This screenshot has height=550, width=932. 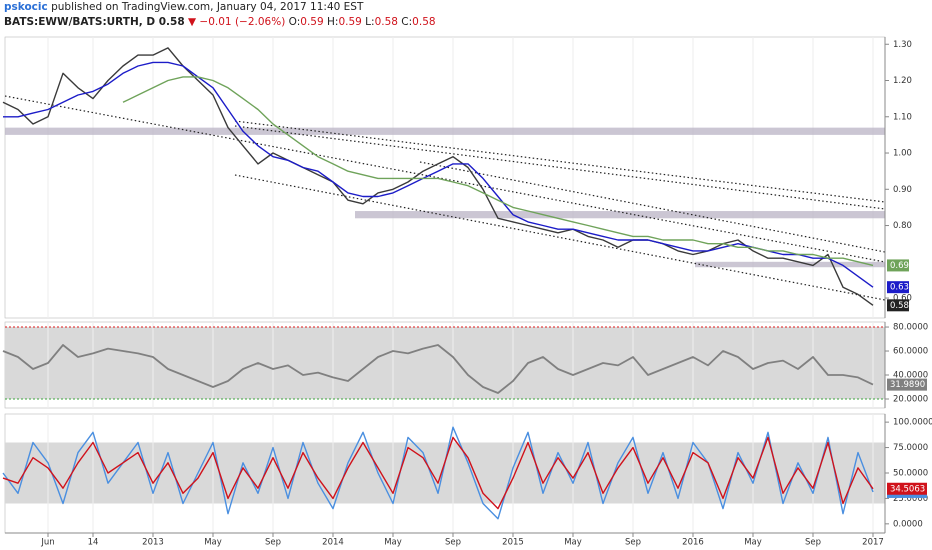 What do you see at coordinates (912, 423) in the screenshot?
I see `y-tick-label: 100.0000` at bounding box center [912, 423].